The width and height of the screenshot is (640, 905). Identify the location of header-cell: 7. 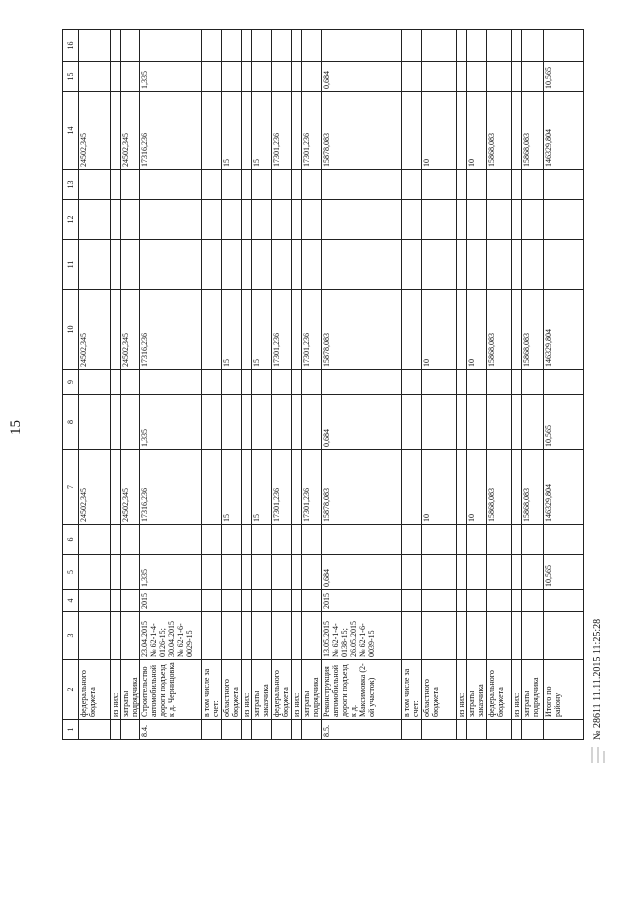
(70, 487).